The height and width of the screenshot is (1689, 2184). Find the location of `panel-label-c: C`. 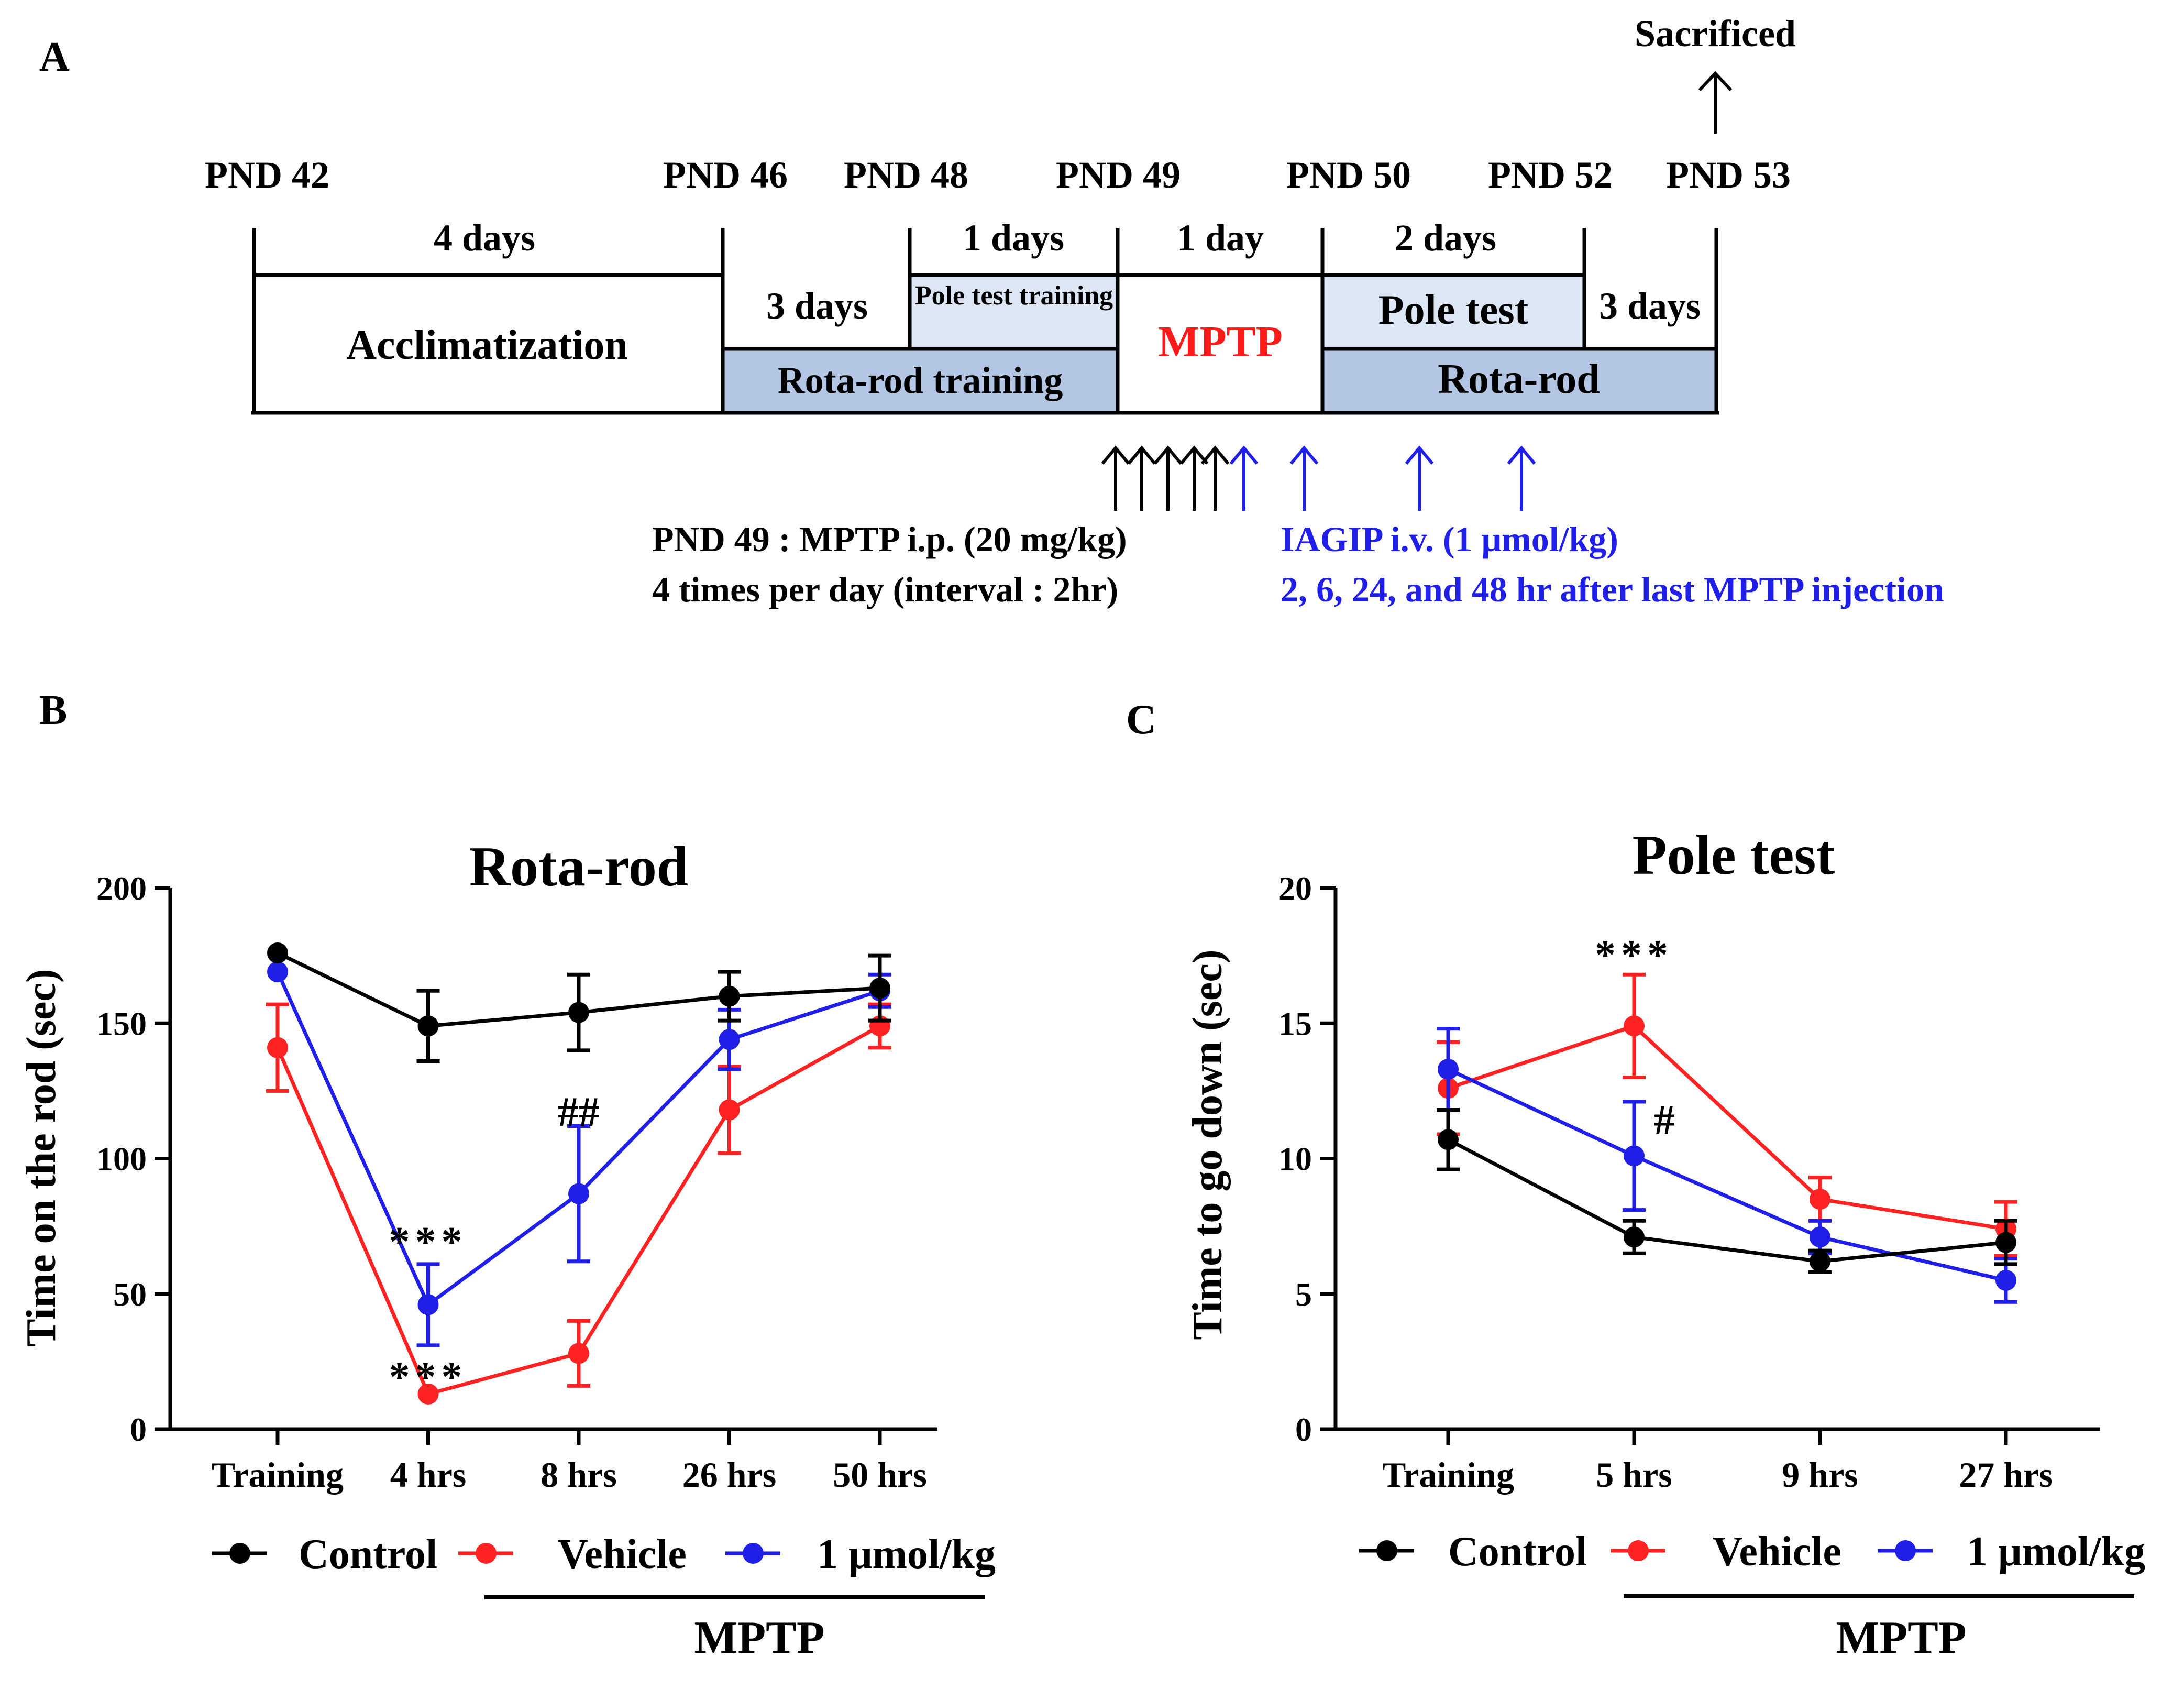

panel-label-c: C is located at coordinates (1141, 720).